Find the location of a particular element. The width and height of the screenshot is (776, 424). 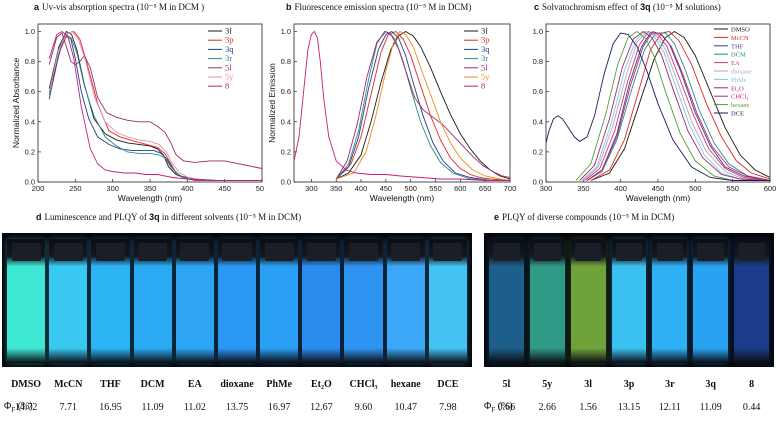

plqy-value: 9.60 is located at coordinates (363, 407).